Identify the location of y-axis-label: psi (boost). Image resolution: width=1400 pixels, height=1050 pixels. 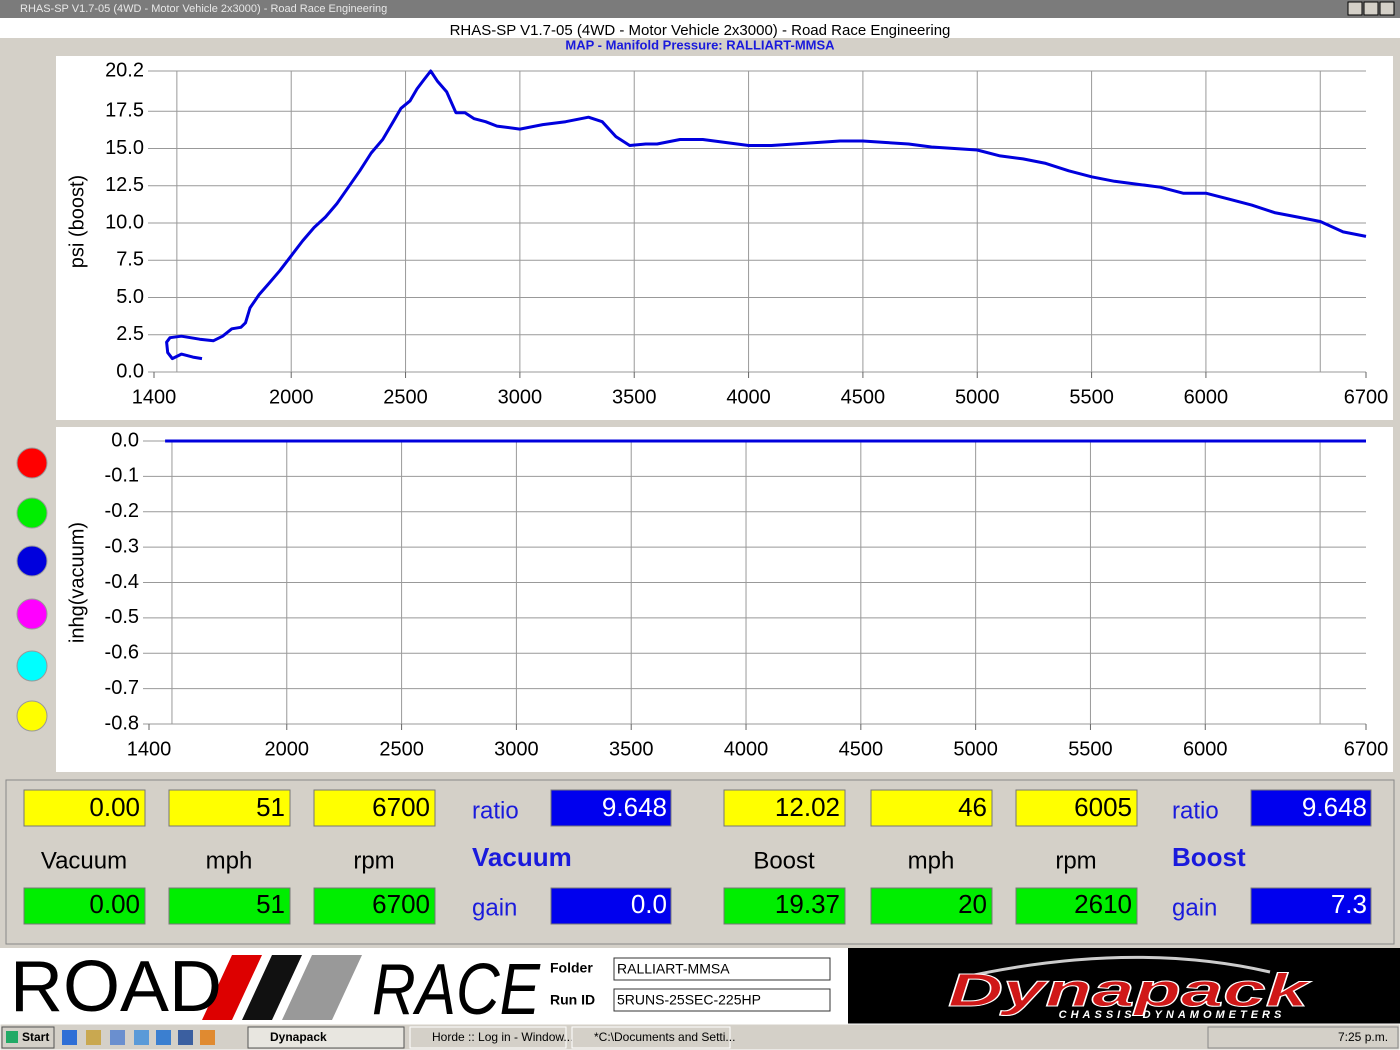
(77, 221).